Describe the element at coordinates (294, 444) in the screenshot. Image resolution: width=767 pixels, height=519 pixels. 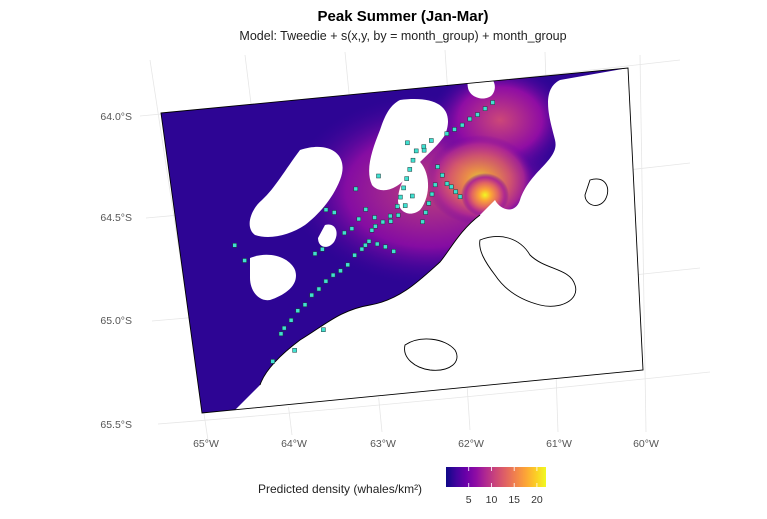
I see `lon-label: 64°W` at that location.